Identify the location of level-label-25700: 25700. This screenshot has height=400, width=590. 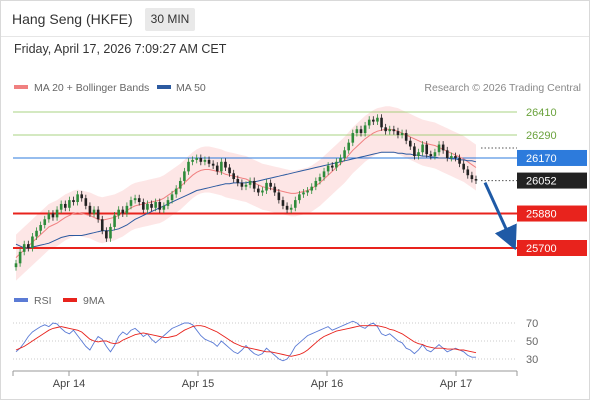
(541, 249).